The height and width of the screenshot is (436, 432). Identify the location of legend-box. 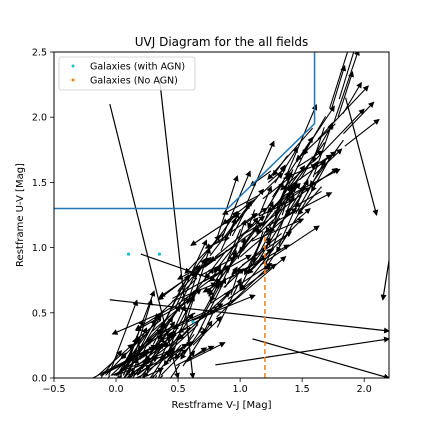
(127, 73).